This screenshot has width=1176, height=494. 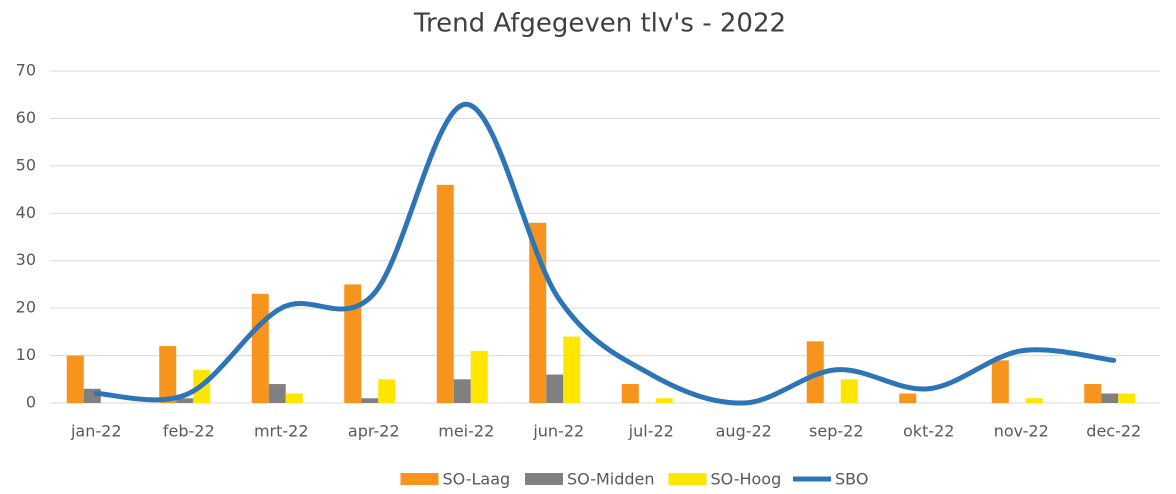 What do you see at coordinates (26, 117) in the screenshot?
I see `y-tick-label: 60` at bounding box center [26, 117].